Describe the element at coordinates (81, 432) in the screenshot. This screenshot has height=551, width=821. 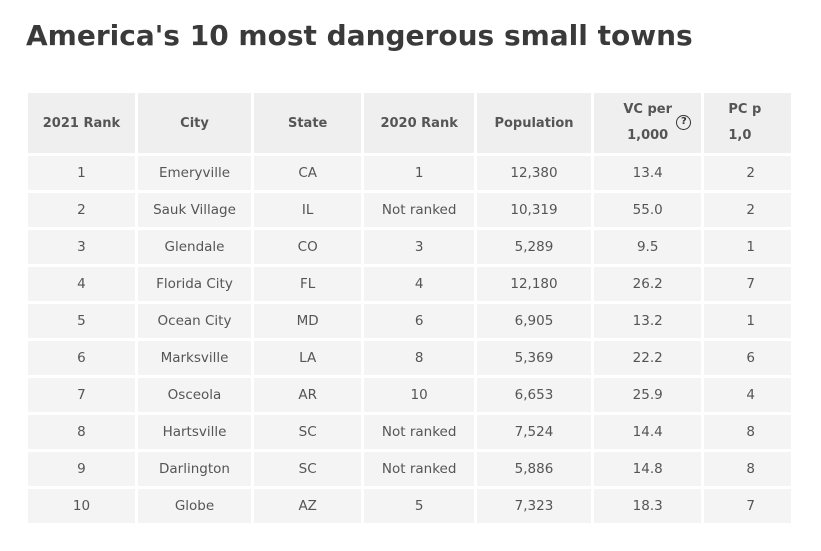
I see `cell-2021-rank: 8` at that location.